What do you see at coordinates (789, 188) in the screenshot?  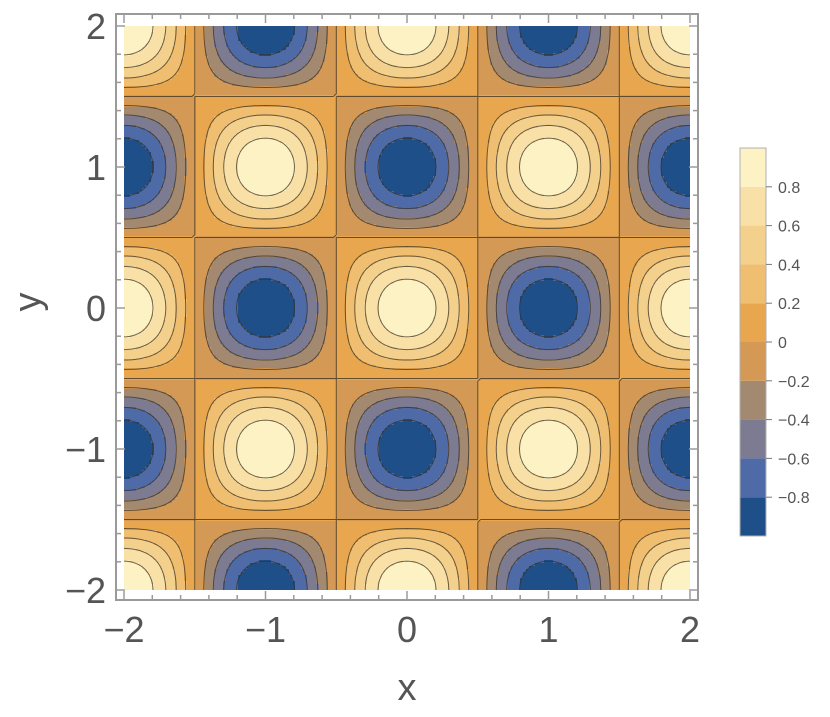 I see `legend-label: 0.8` at bounding box center [789, 188].